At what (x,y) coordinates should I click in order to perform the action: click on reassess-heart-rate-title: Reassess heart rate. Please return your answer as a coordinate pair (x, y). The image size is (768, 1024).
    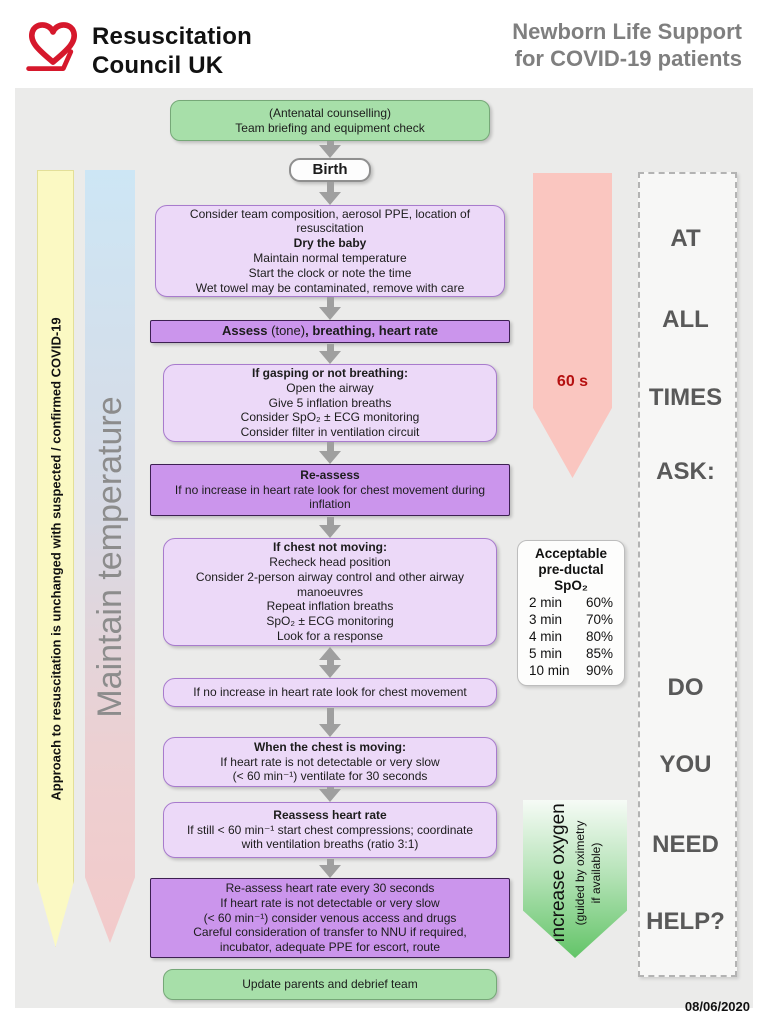
    Looking at the image, I should click on (330, 814).